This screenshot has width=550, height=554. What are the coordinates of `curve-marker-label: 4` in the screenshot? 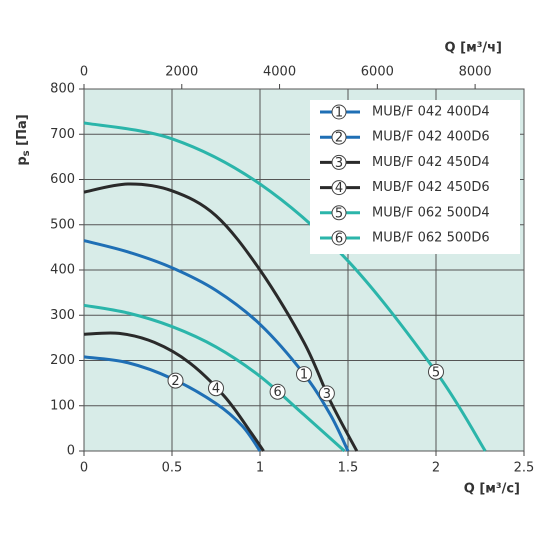 It's located at (216, 389).